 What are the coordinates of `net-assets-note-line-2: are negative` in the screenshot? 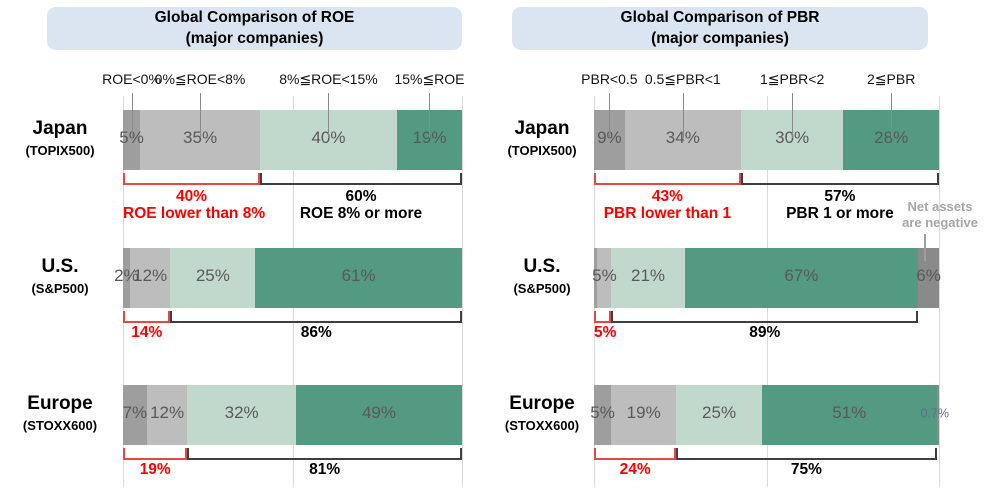 It's located at (940, 222).